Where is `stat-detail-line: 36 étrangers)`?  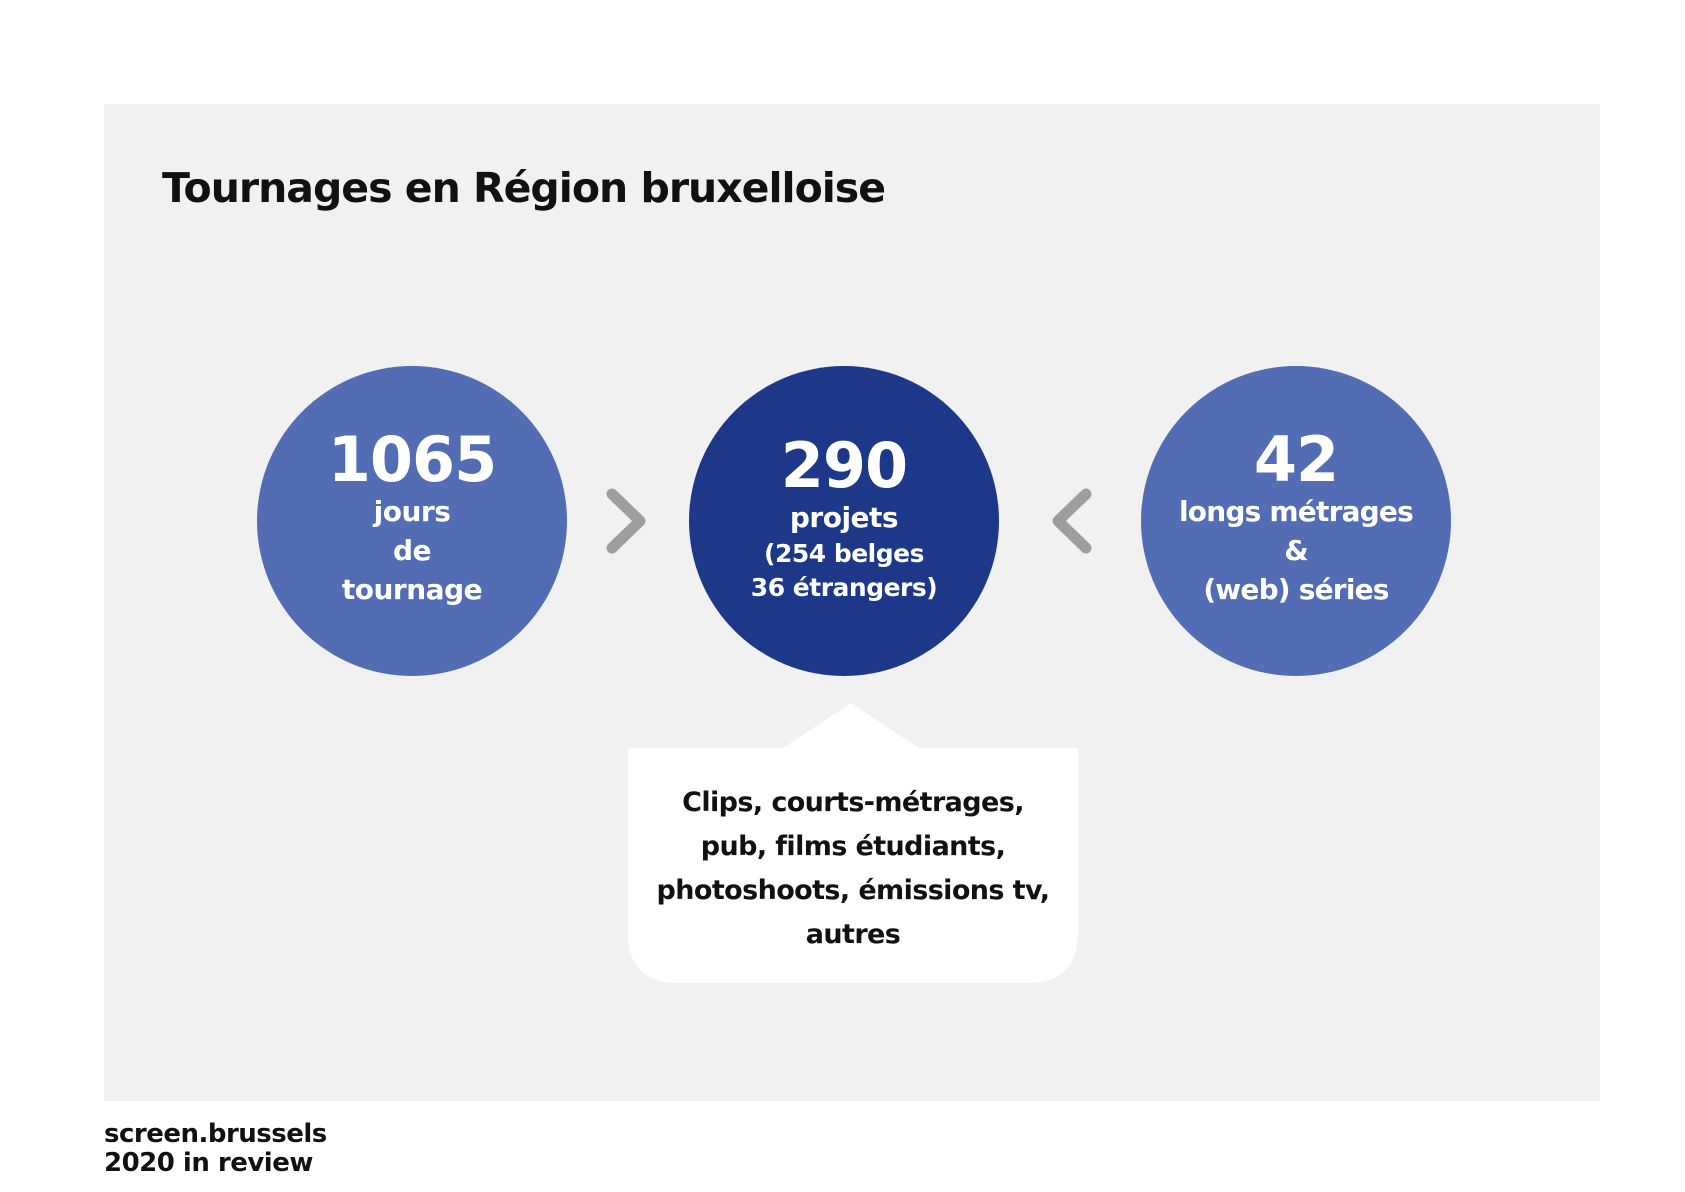 stat-detail-line: 36 étrangers) is located at coordinates (844, 587).